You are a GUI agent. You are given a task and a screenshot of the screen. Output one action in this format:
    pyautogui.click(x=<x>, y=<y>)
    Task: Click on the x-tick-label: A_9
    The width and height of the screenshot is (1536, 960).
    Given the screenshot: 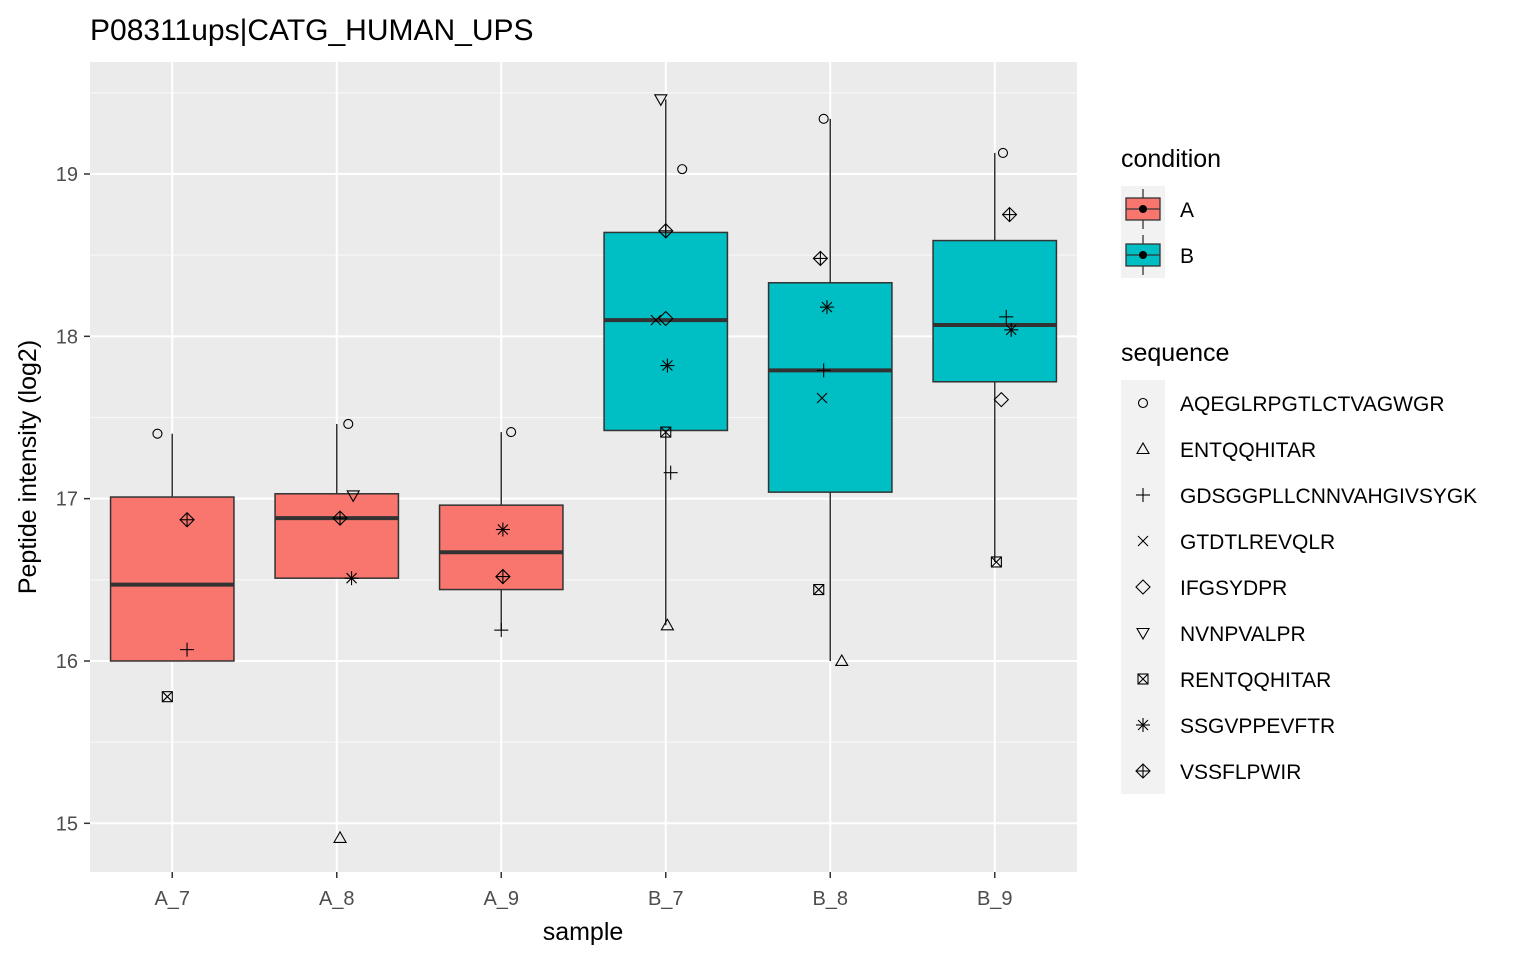 What is the action you would take?
    pyautogui.click(x=501, y=899)
    